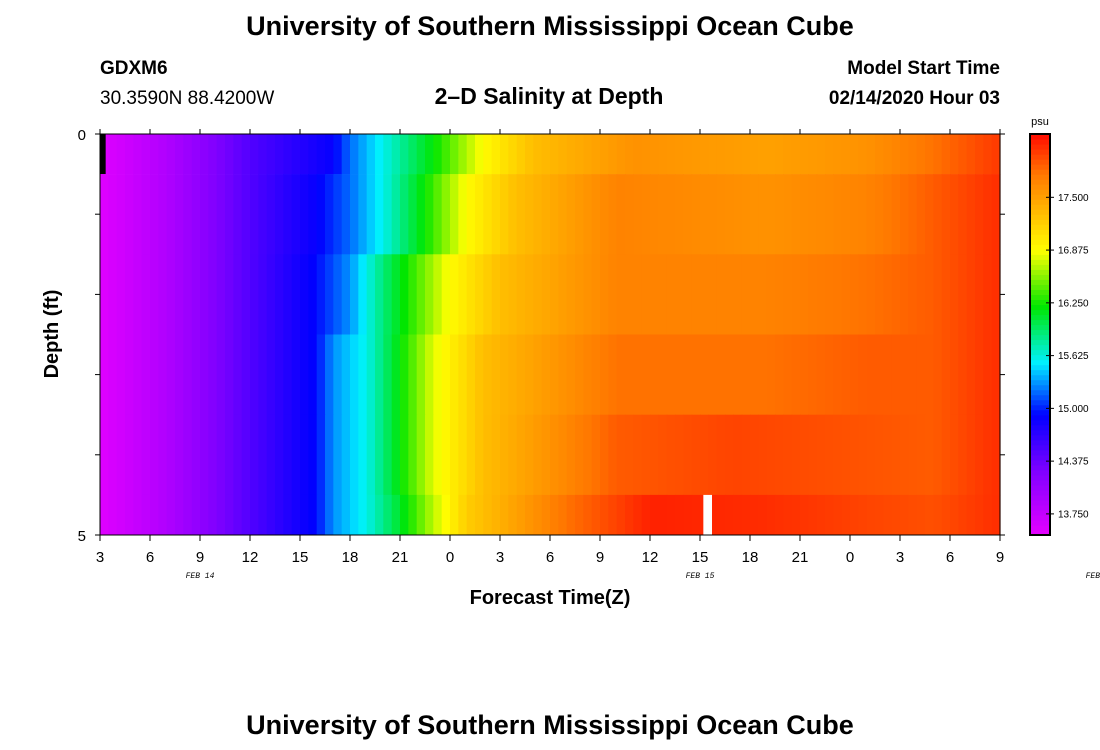  What do you see at coordinates (1073, 198) in the screenshot?
I see `colorbar-tick-label: 17.500` at bounding box center [1073, 198].